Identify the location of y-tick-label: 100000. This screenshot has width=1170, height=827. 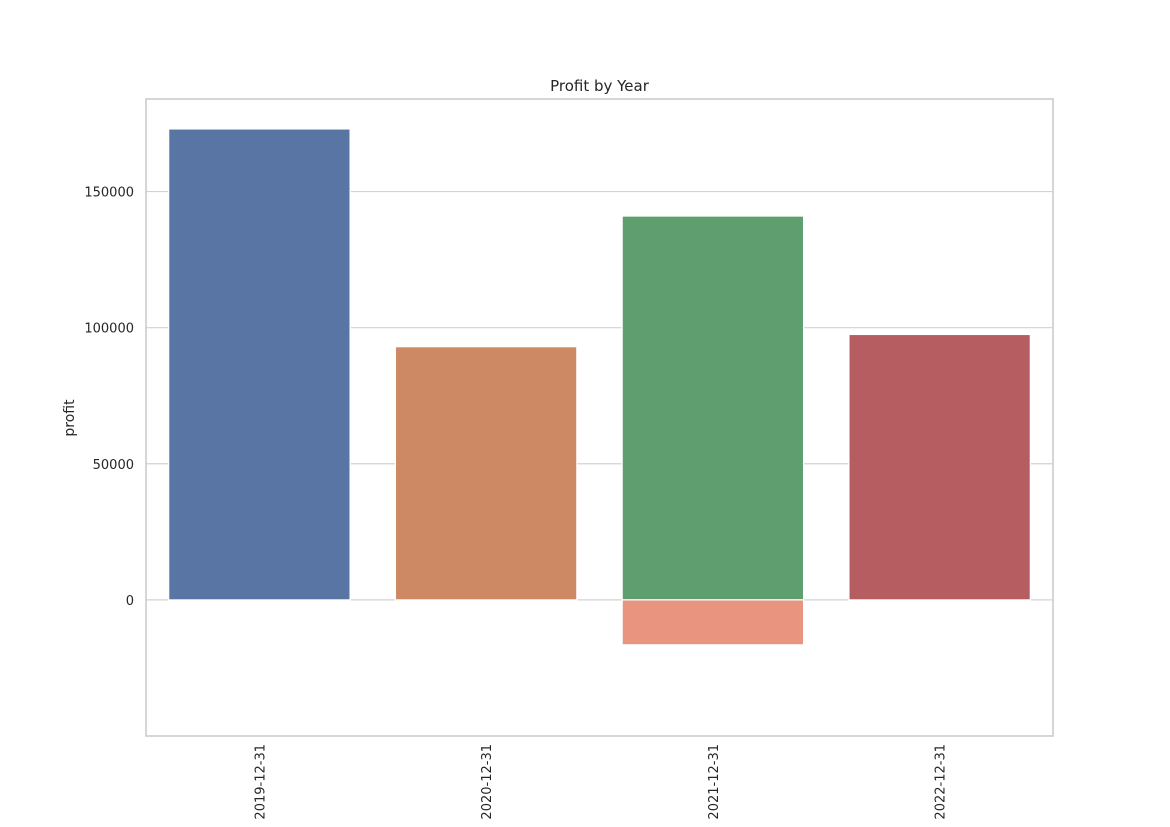
(109, 329).